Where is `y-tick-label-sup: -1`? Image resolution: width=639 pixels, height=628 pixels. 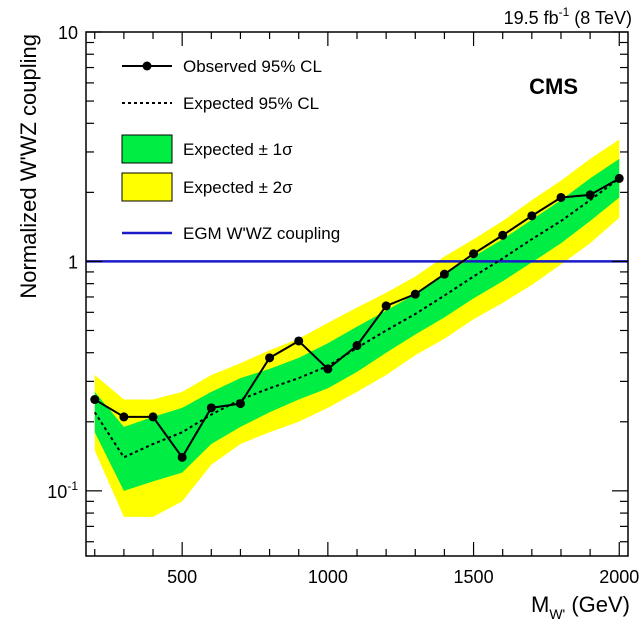 y-tick-label-sup: -1 is located at coordinates (72, 486).